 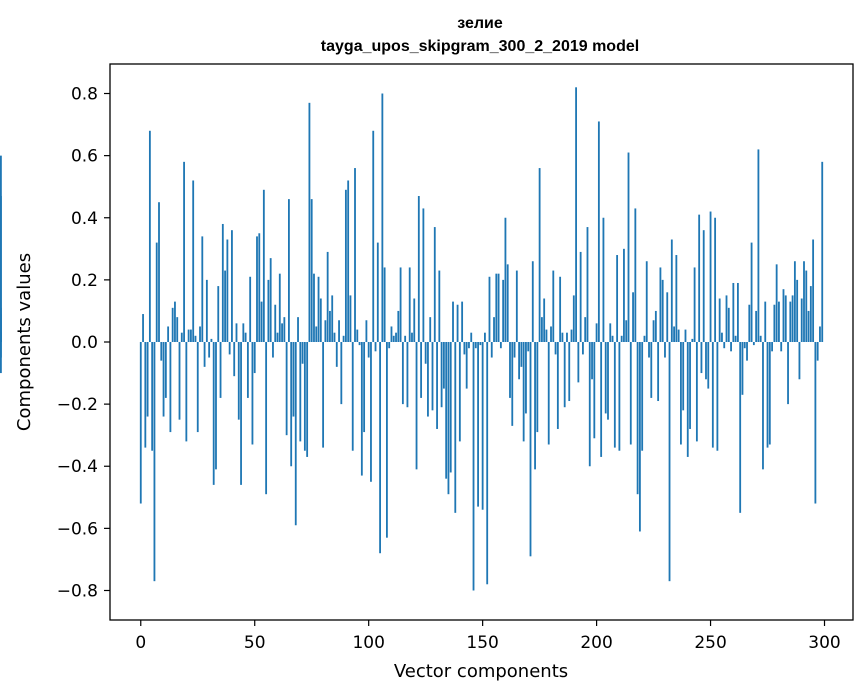 I want to click on y-tick-label: −0.6, so click(x=77, y=529).